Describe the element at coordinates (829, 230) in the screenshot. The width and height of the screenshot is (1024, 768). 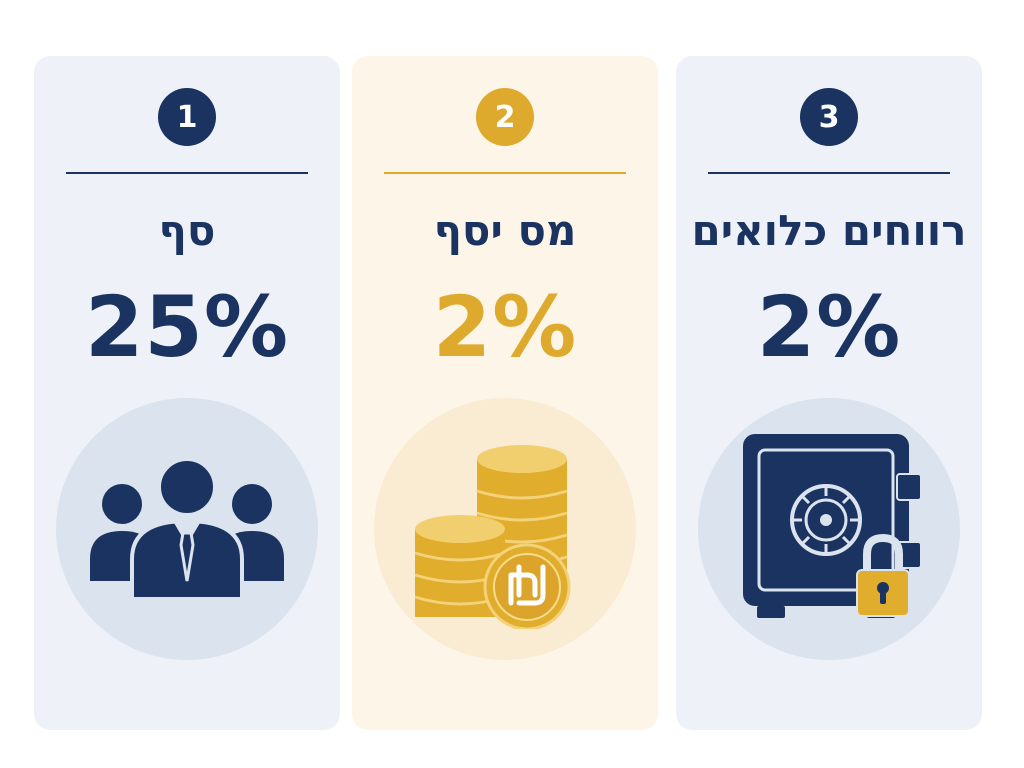
I see `card-title: רווחים כלואים` at that location.